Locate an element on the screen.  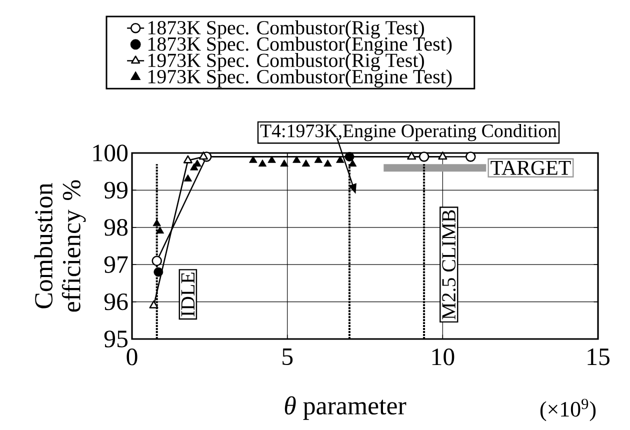
text: (×10$^{9}$) is located at coordinates (568, 410).